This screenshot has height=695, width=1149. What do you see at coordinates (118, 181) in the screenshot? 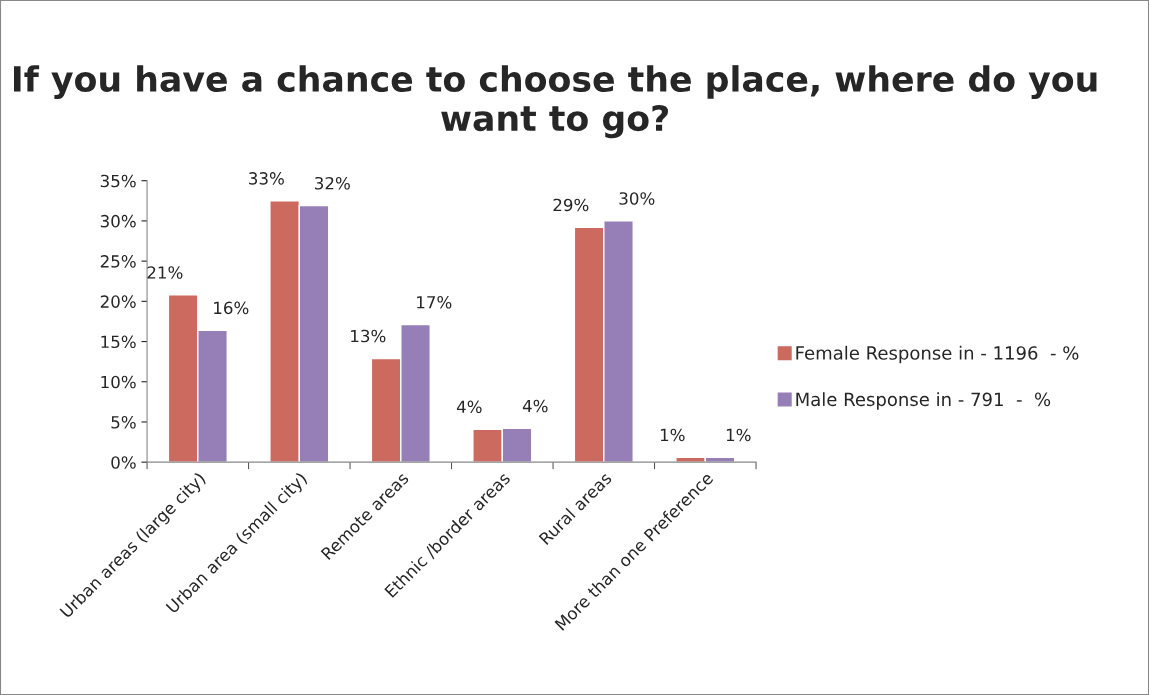
I see `y-tick-label: 35%` at bounding box center [118, 181].